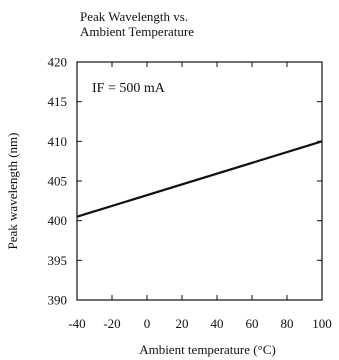 This screenshot has height=360, width=339. Describe the element at coordinates (287, 323) in the screenshot. I see `x-tick-label: 80` at that location.